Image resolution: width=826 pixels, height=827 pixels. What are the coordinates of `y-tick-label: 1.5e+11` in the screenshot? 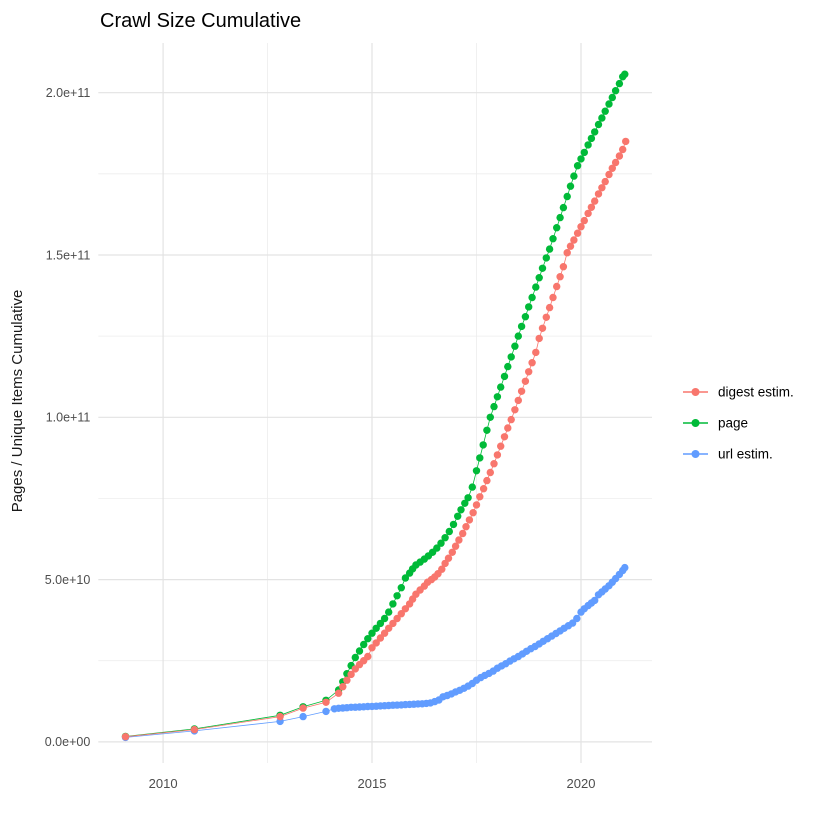 It's located at (68, 255).